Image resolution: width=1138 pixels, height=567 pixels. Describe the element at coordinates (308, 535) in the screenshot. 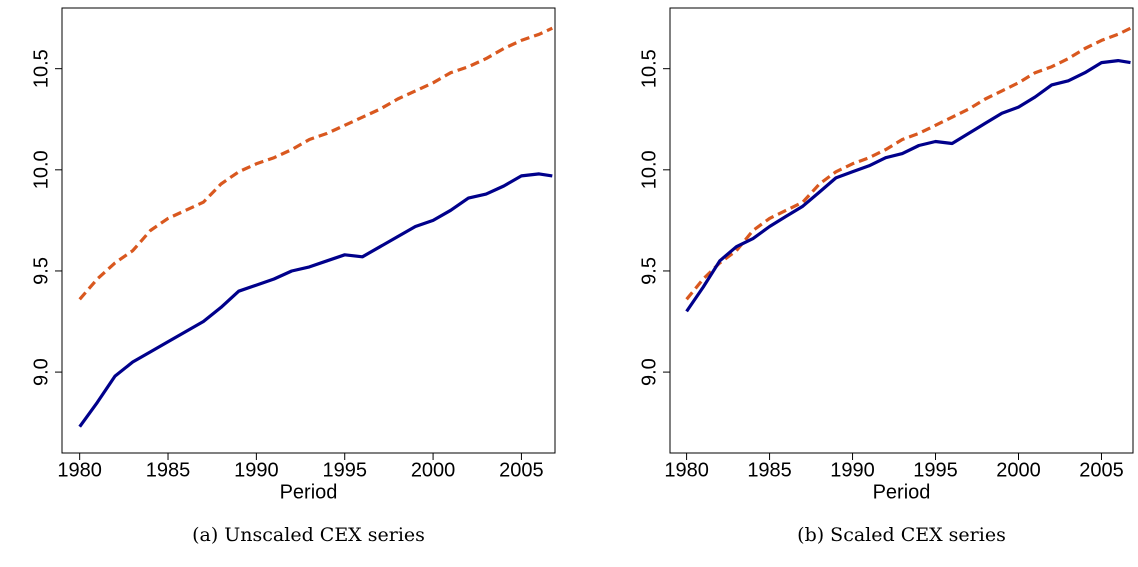

I see `caption: (a) Unscaled CEX series` at that location.